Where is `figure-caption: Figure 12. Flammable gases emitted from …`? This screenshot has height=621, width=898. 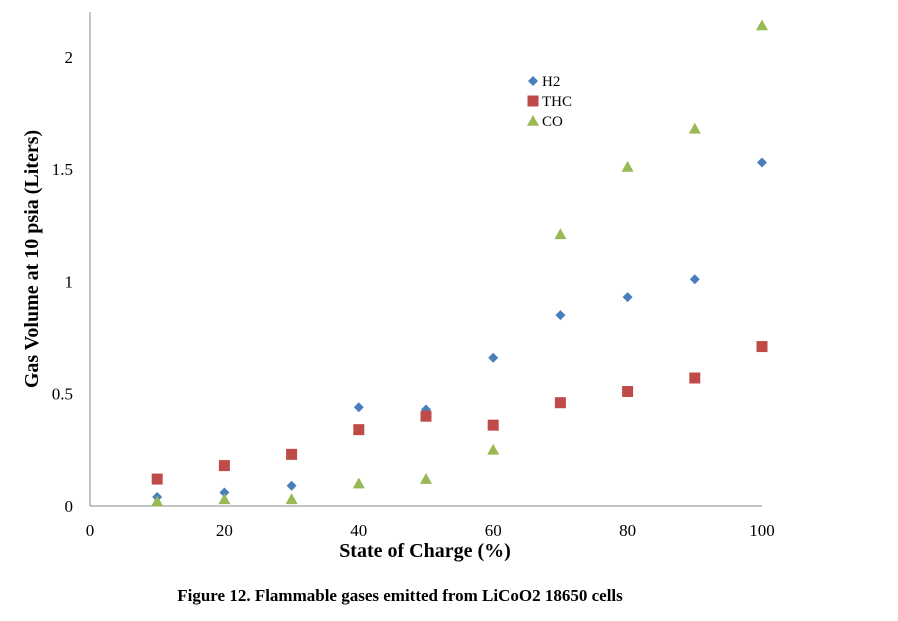 figure-caption: Figure 12. Flammable gases emitted from … is located at coordinates (400, 595).